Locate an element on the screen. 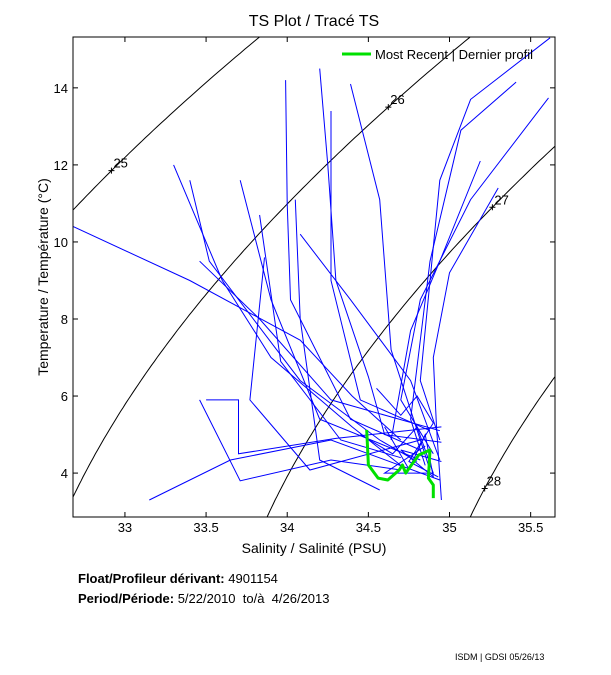 The image size is (611, 675). most-recent-profile is located at coordinates (400, 464).